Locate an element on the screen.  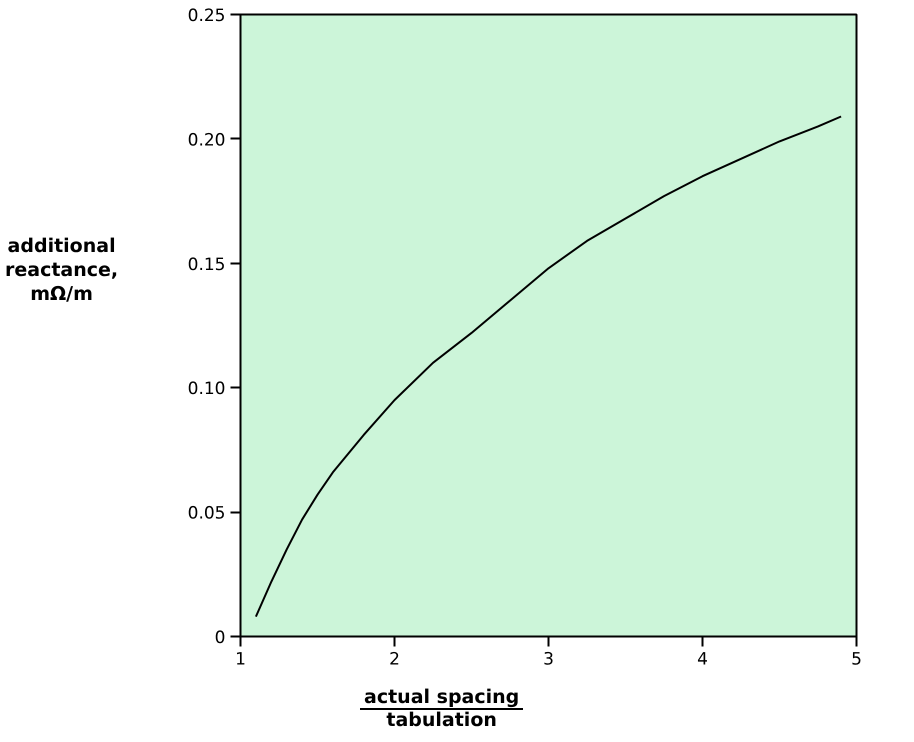
x-tick-label: 2 is located at coordinates (394, 660).